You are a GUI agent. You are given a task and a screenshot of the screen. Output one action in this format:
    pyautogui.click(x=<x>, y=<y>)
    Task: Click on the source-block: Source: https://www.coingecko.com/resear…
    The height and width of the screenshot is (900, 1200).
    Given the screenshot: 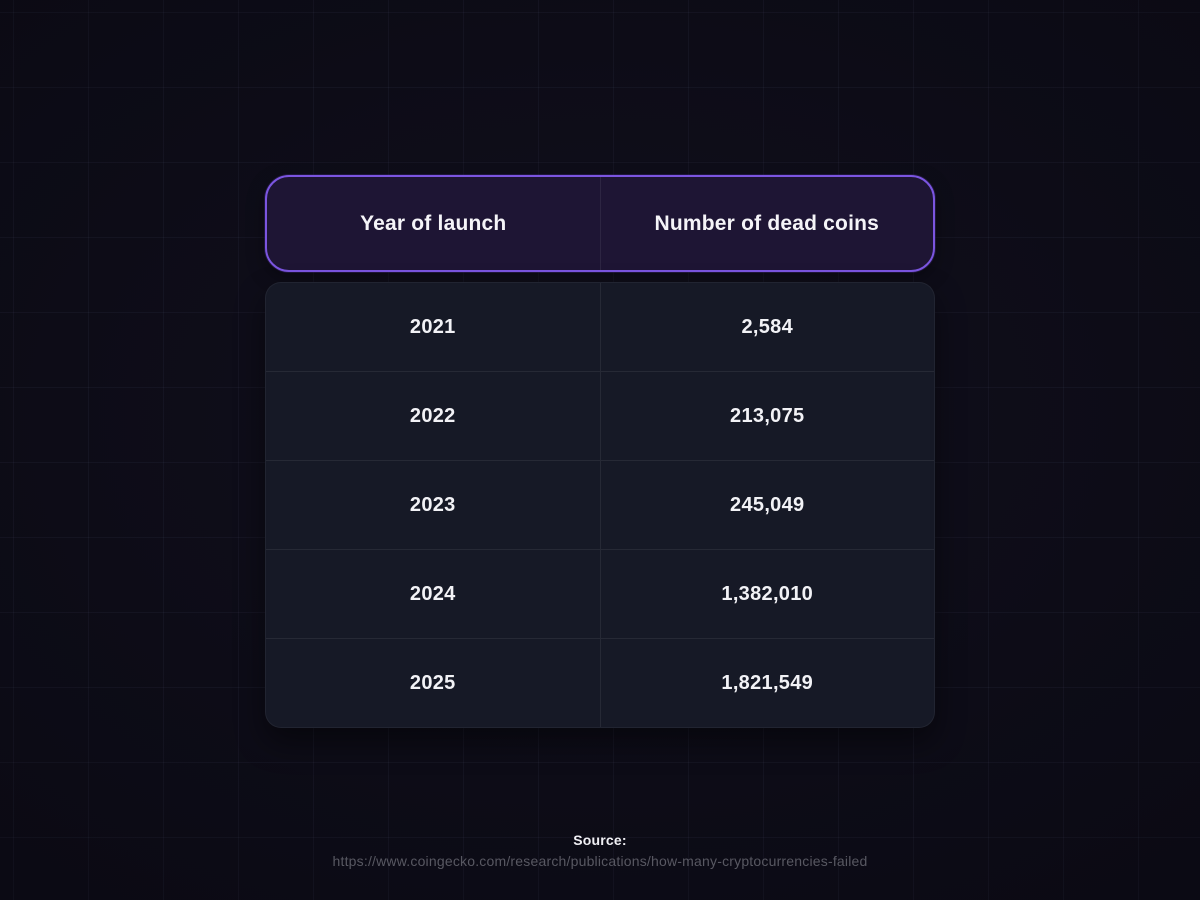 What is the action you would take?
    pyautogui.click(x=600, y=851)
    